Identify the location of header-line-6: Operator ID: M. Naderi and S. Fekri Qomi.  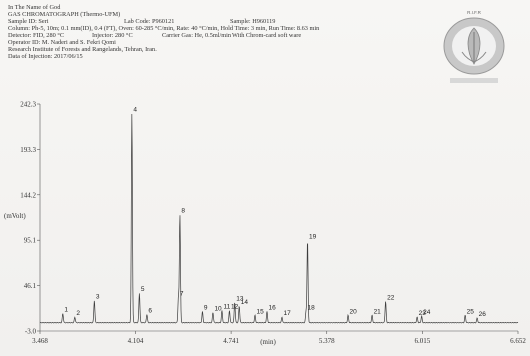
(62, 42).